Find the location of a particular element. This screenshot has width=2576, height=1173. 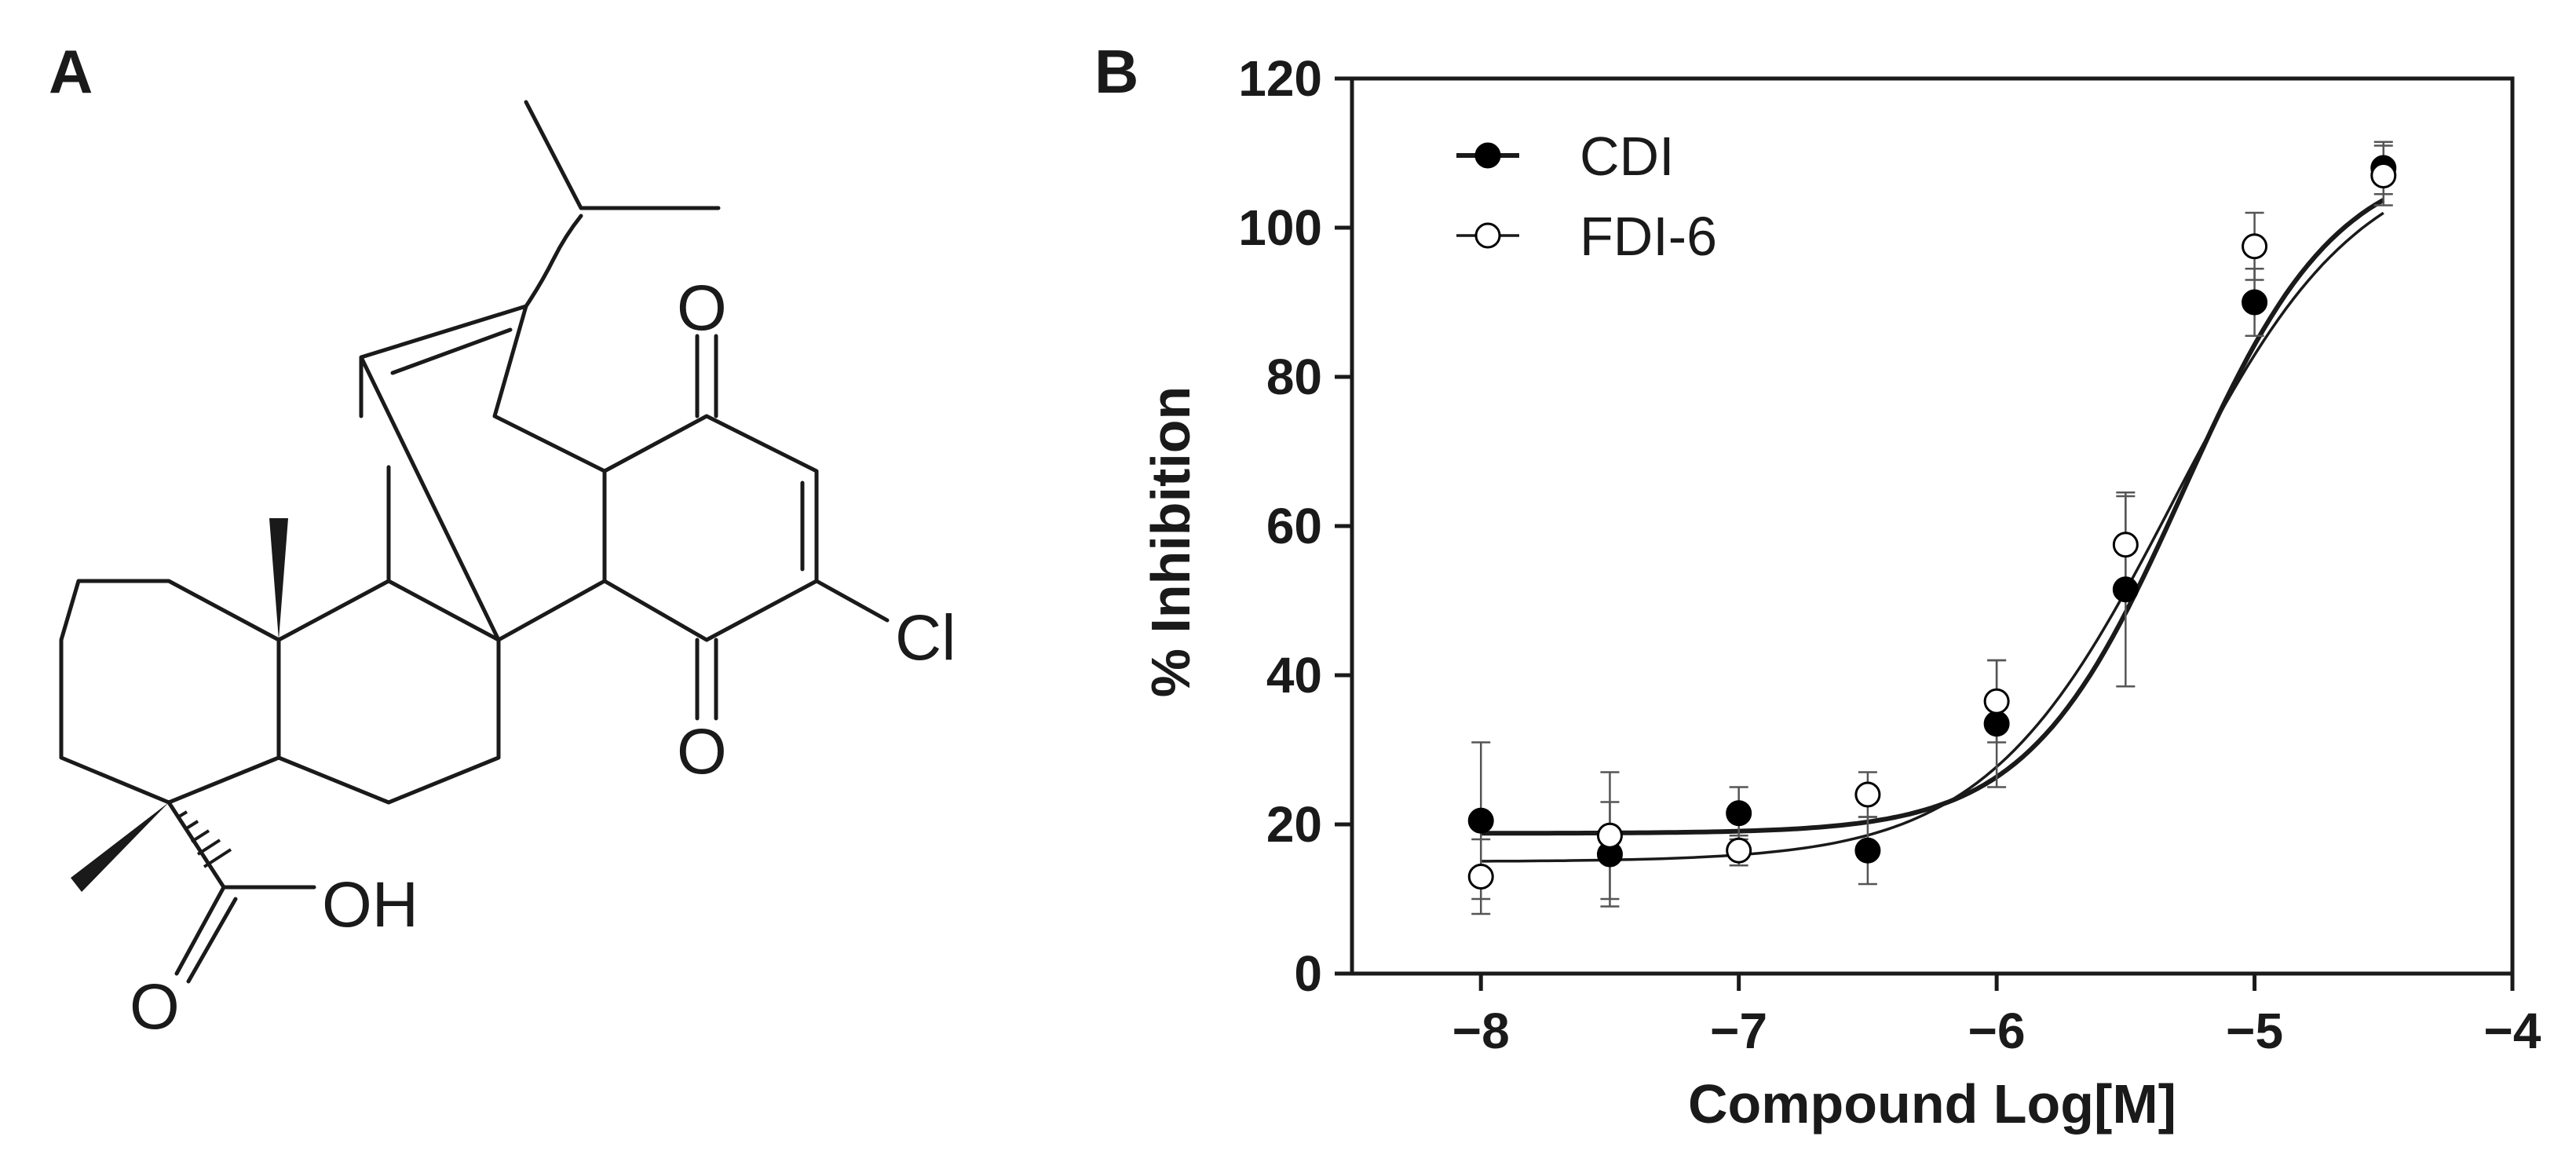

x-tick-label: −6 is located at coordinates (1997, 1031).